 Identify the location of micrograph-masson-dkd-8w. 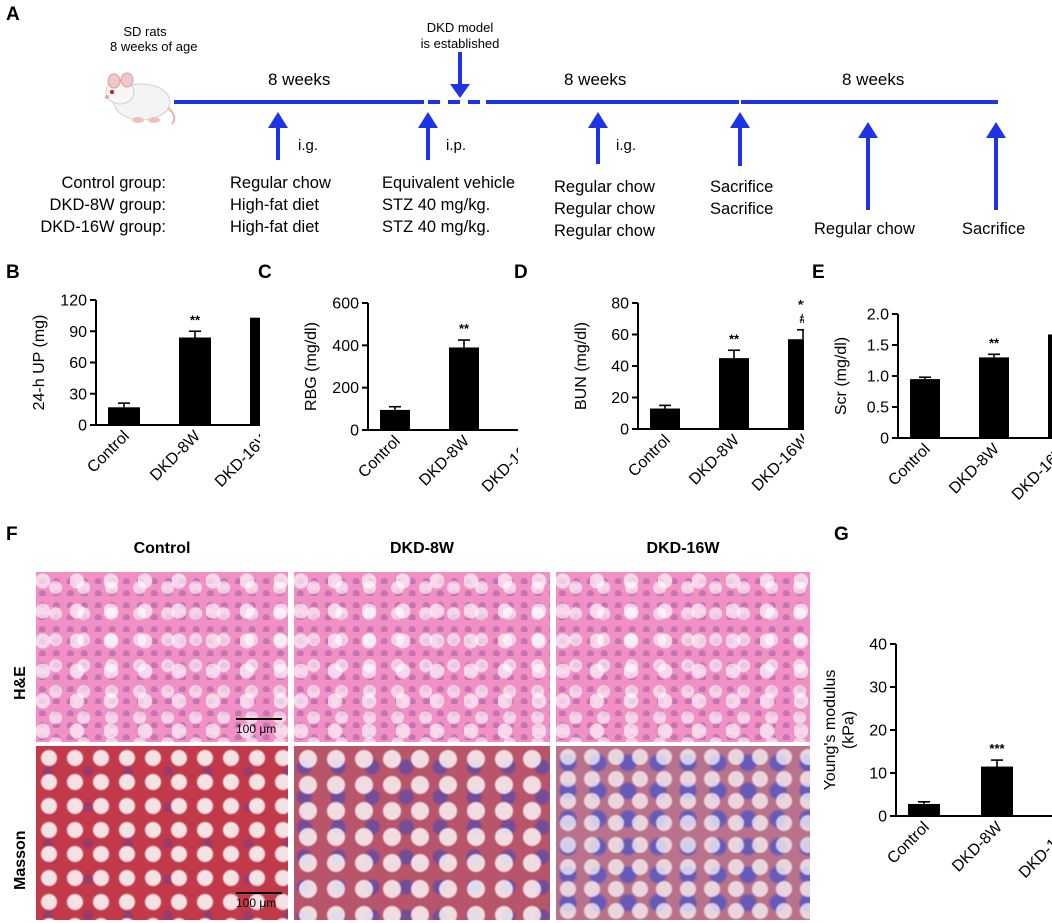
(422, 833).